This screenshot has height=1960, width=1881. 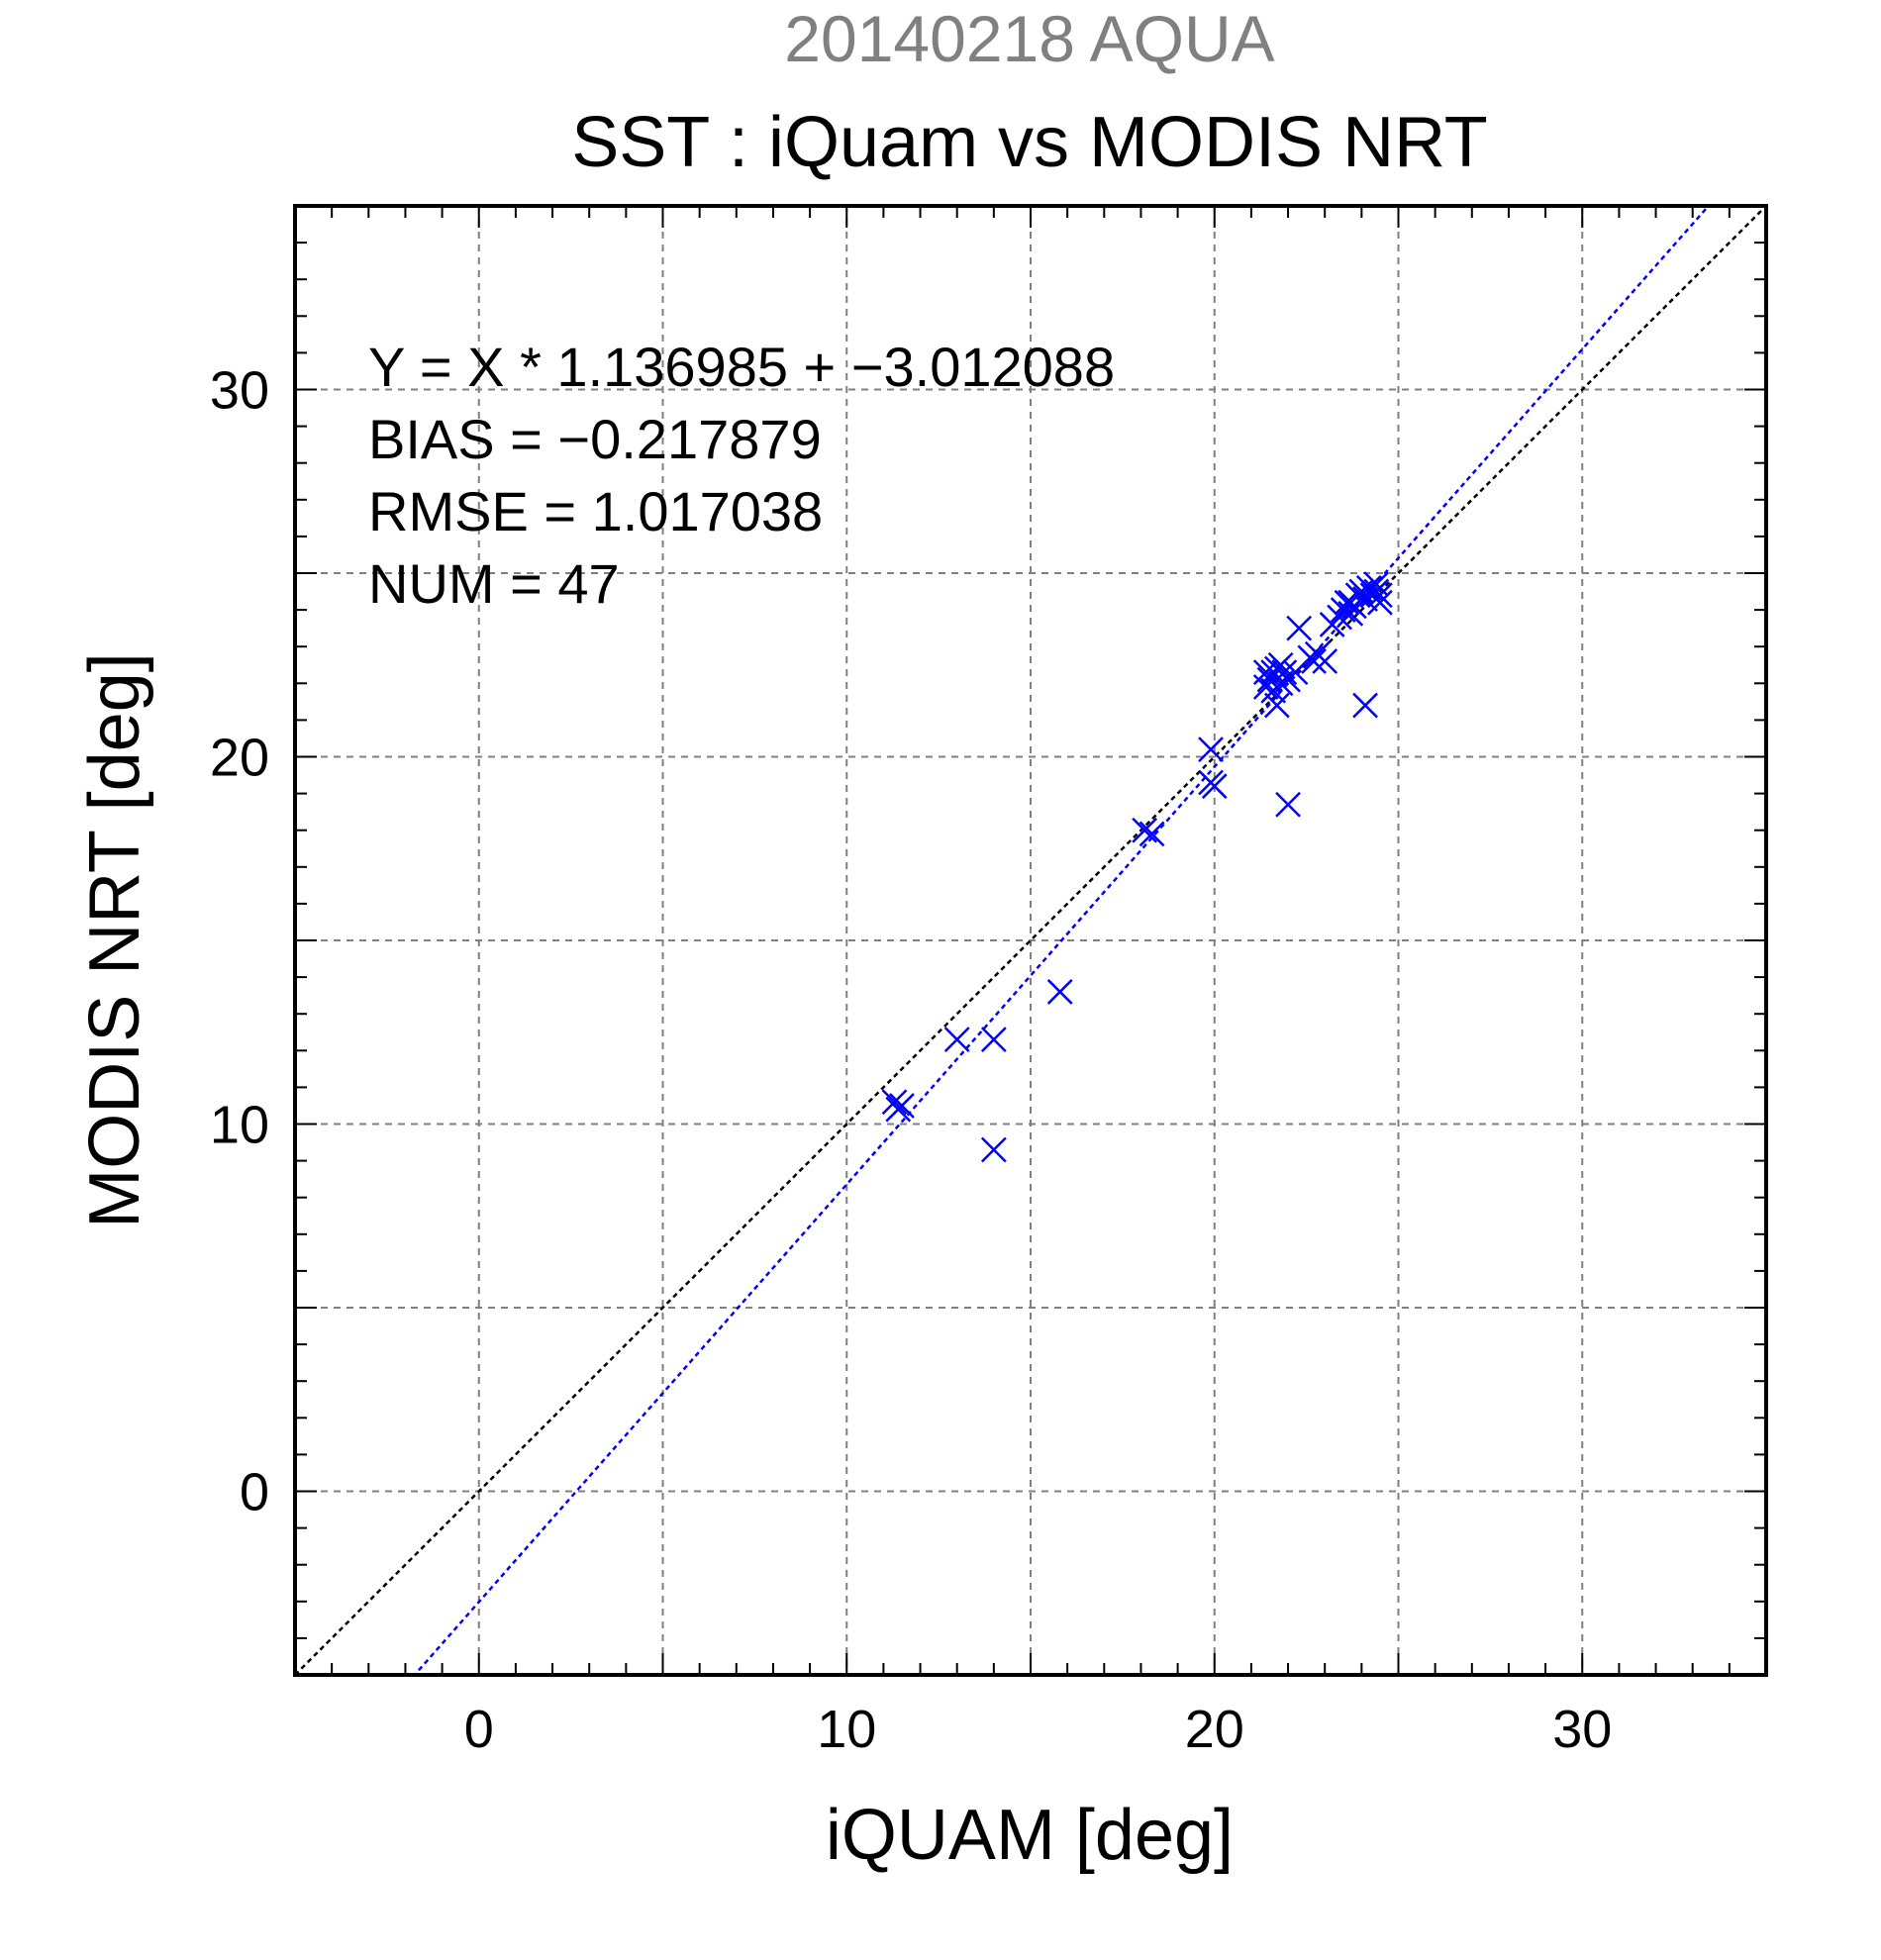 I want to click on chart-title: SST : iQuam vs MODIS NRT, so click(x=1030, y=142).